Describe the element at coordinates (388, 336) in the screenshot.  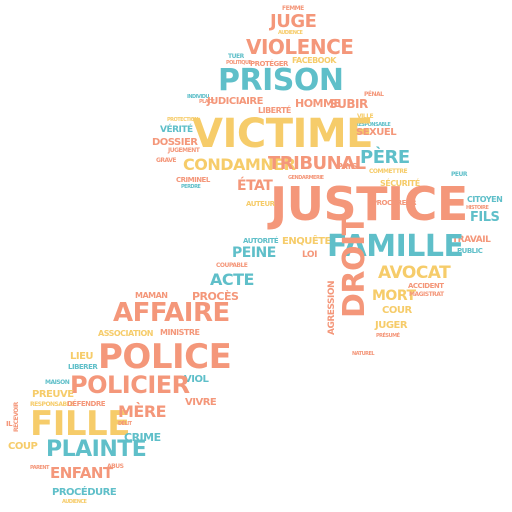
I see `word: PRÉSUMÉ` at that location.